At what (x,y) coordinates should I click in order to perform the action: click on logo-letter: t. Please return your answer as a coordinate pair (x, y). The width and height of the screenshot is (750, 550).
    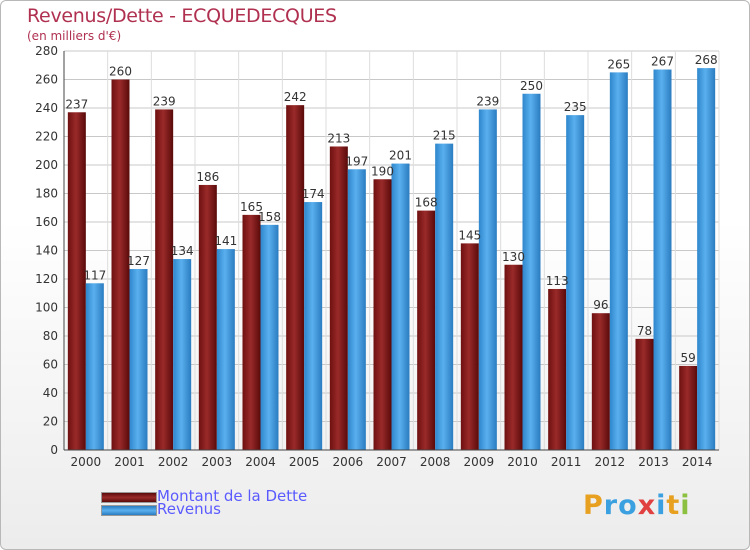
    Looking at the image, I should click on (673, 505).